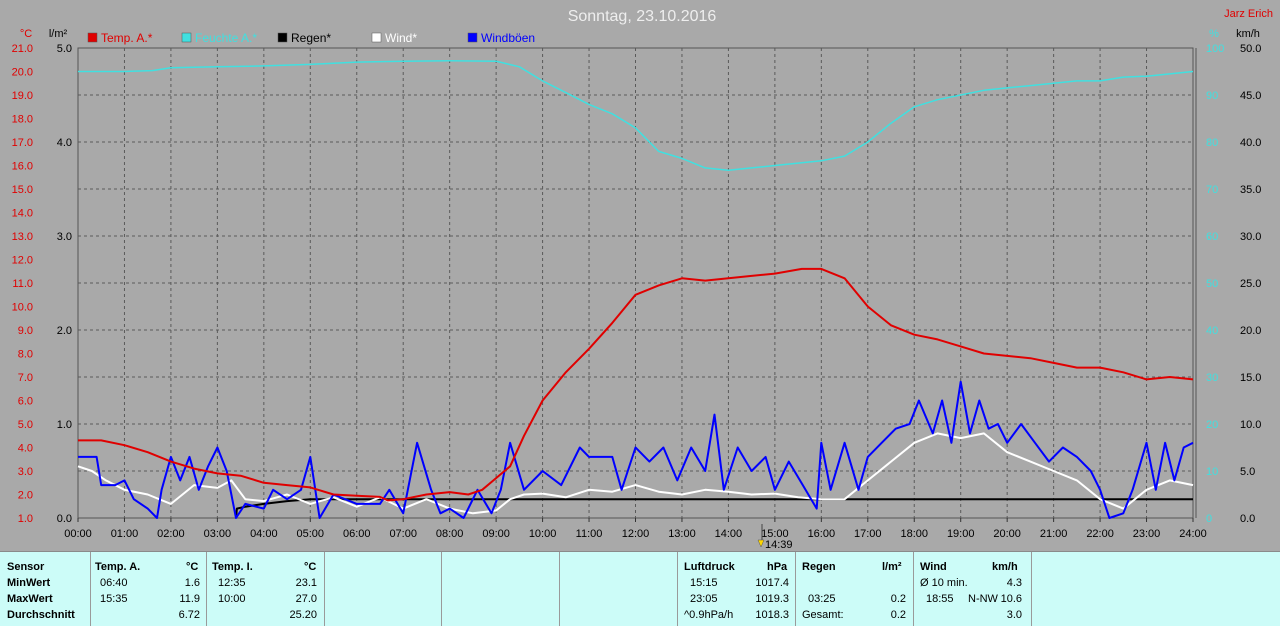  I want to click on legend-item: Feuchte A.*, so click(219, 38).